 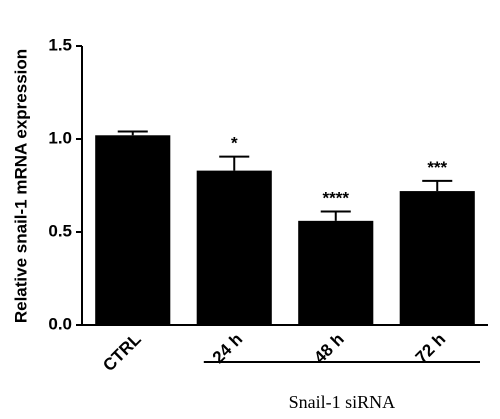 What do you see at coordinates (437, 167) in the screenshot?
I see `significance-label: ***` at bounding box center [437, 167].